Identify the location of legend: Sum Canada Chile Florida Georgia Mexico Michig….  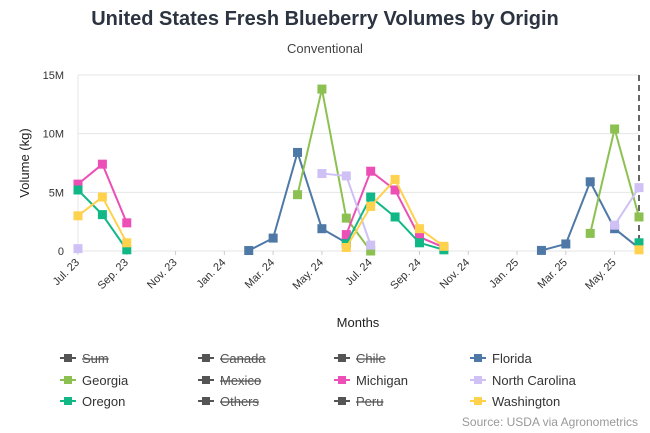
(318, 380).